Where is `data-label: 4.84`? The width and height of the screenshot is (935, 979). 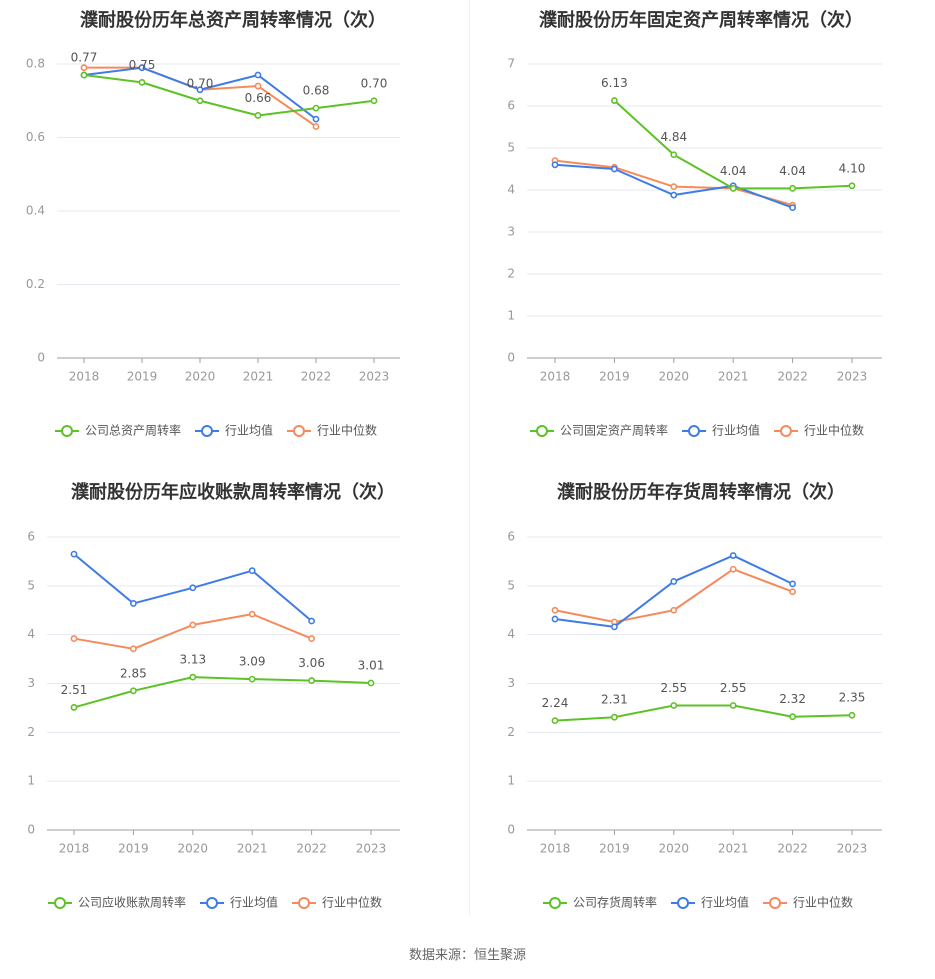 data-label: 4.84 is located at coordinates (673, 137).